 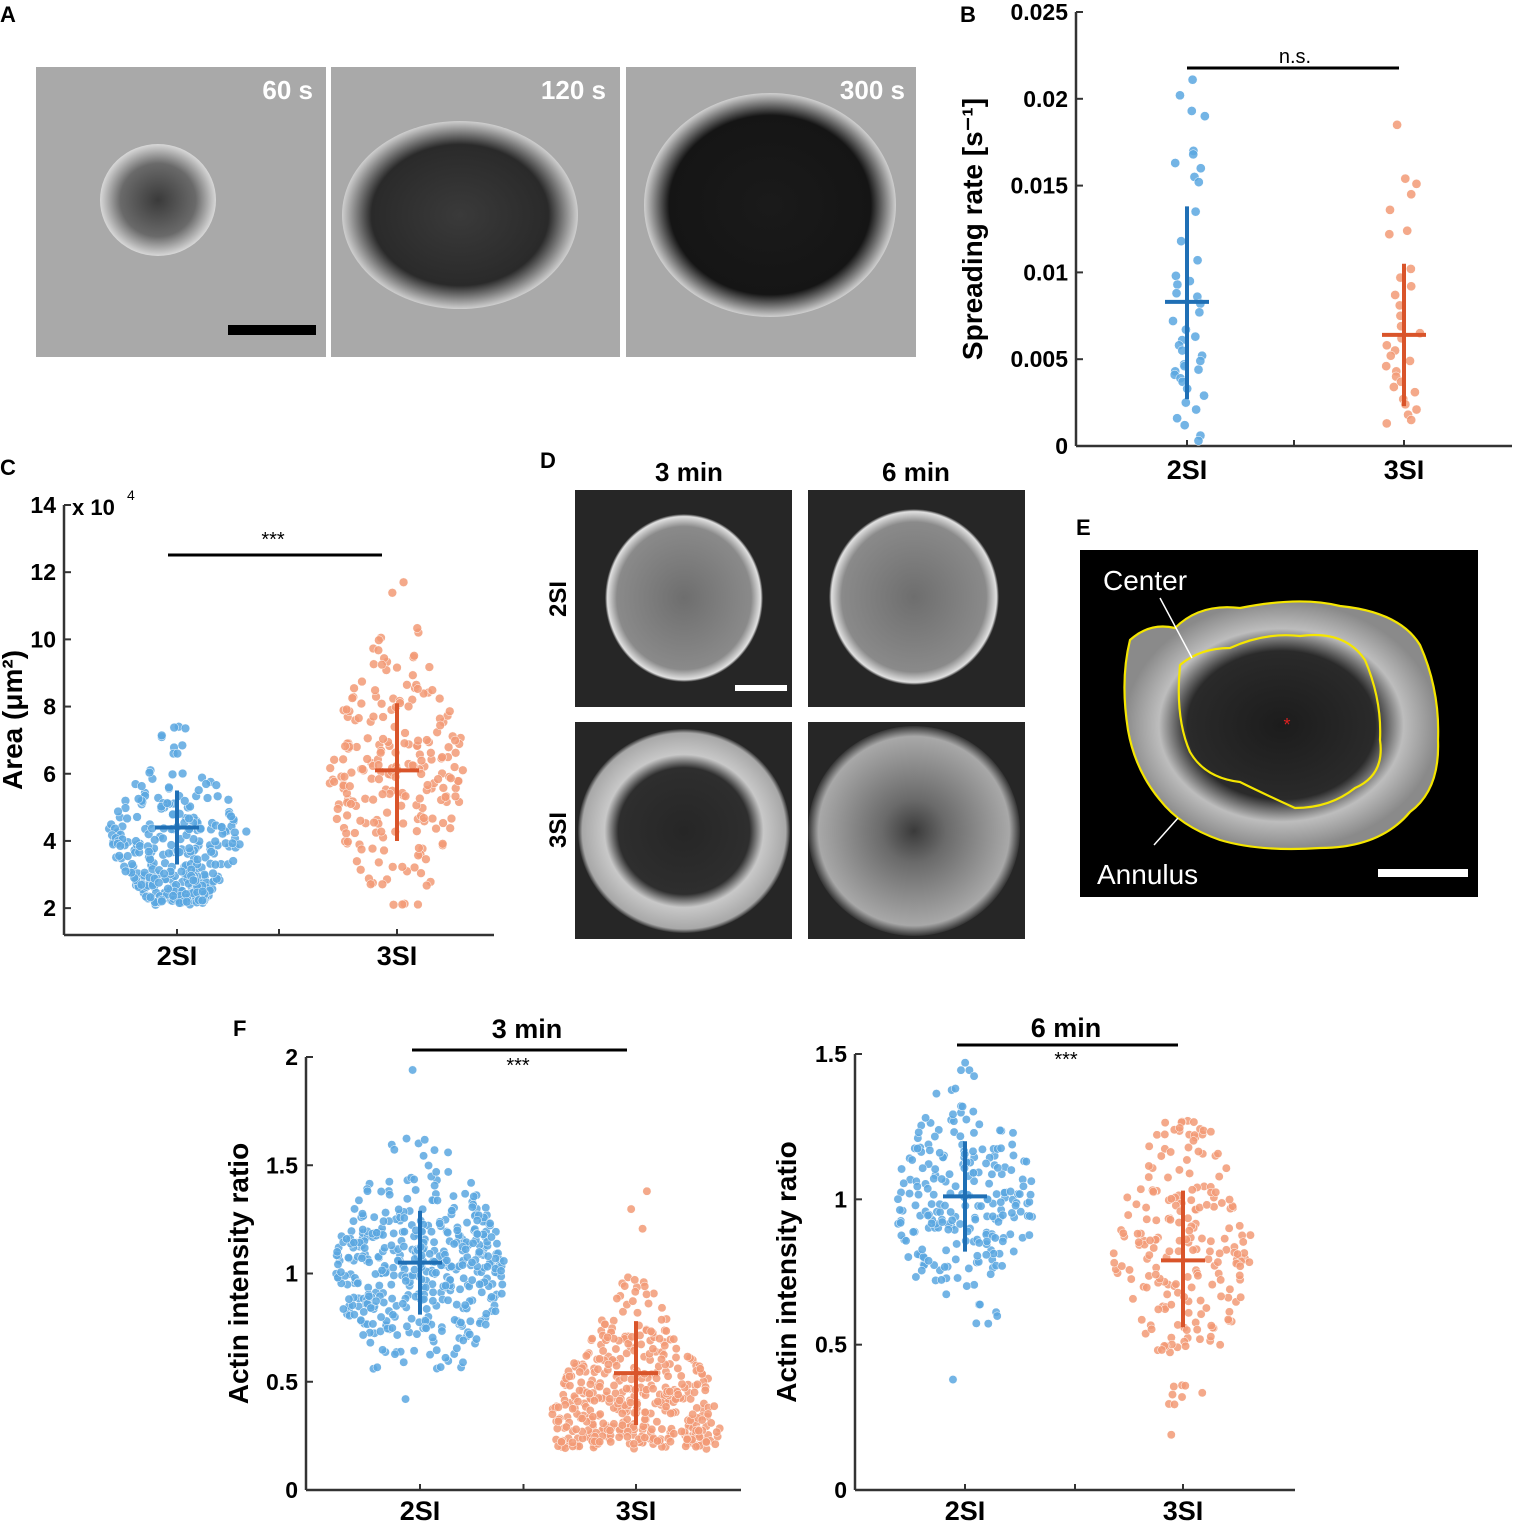 What do you see at coordinates (684, 831) in the screenshot?
I see `cell-3si-3min` at bounding box center [684, 831].